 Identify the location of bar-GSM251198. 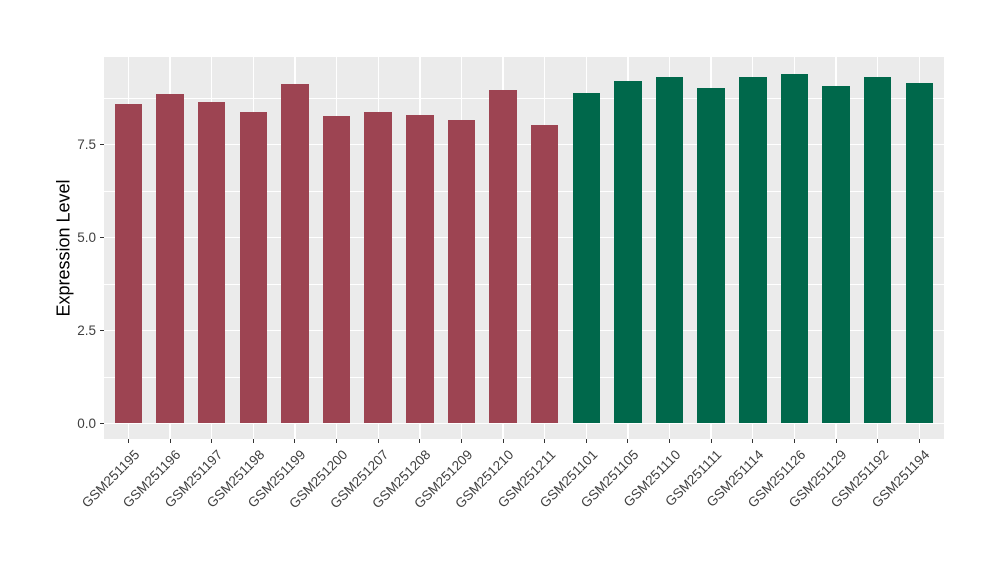
(253, 268).